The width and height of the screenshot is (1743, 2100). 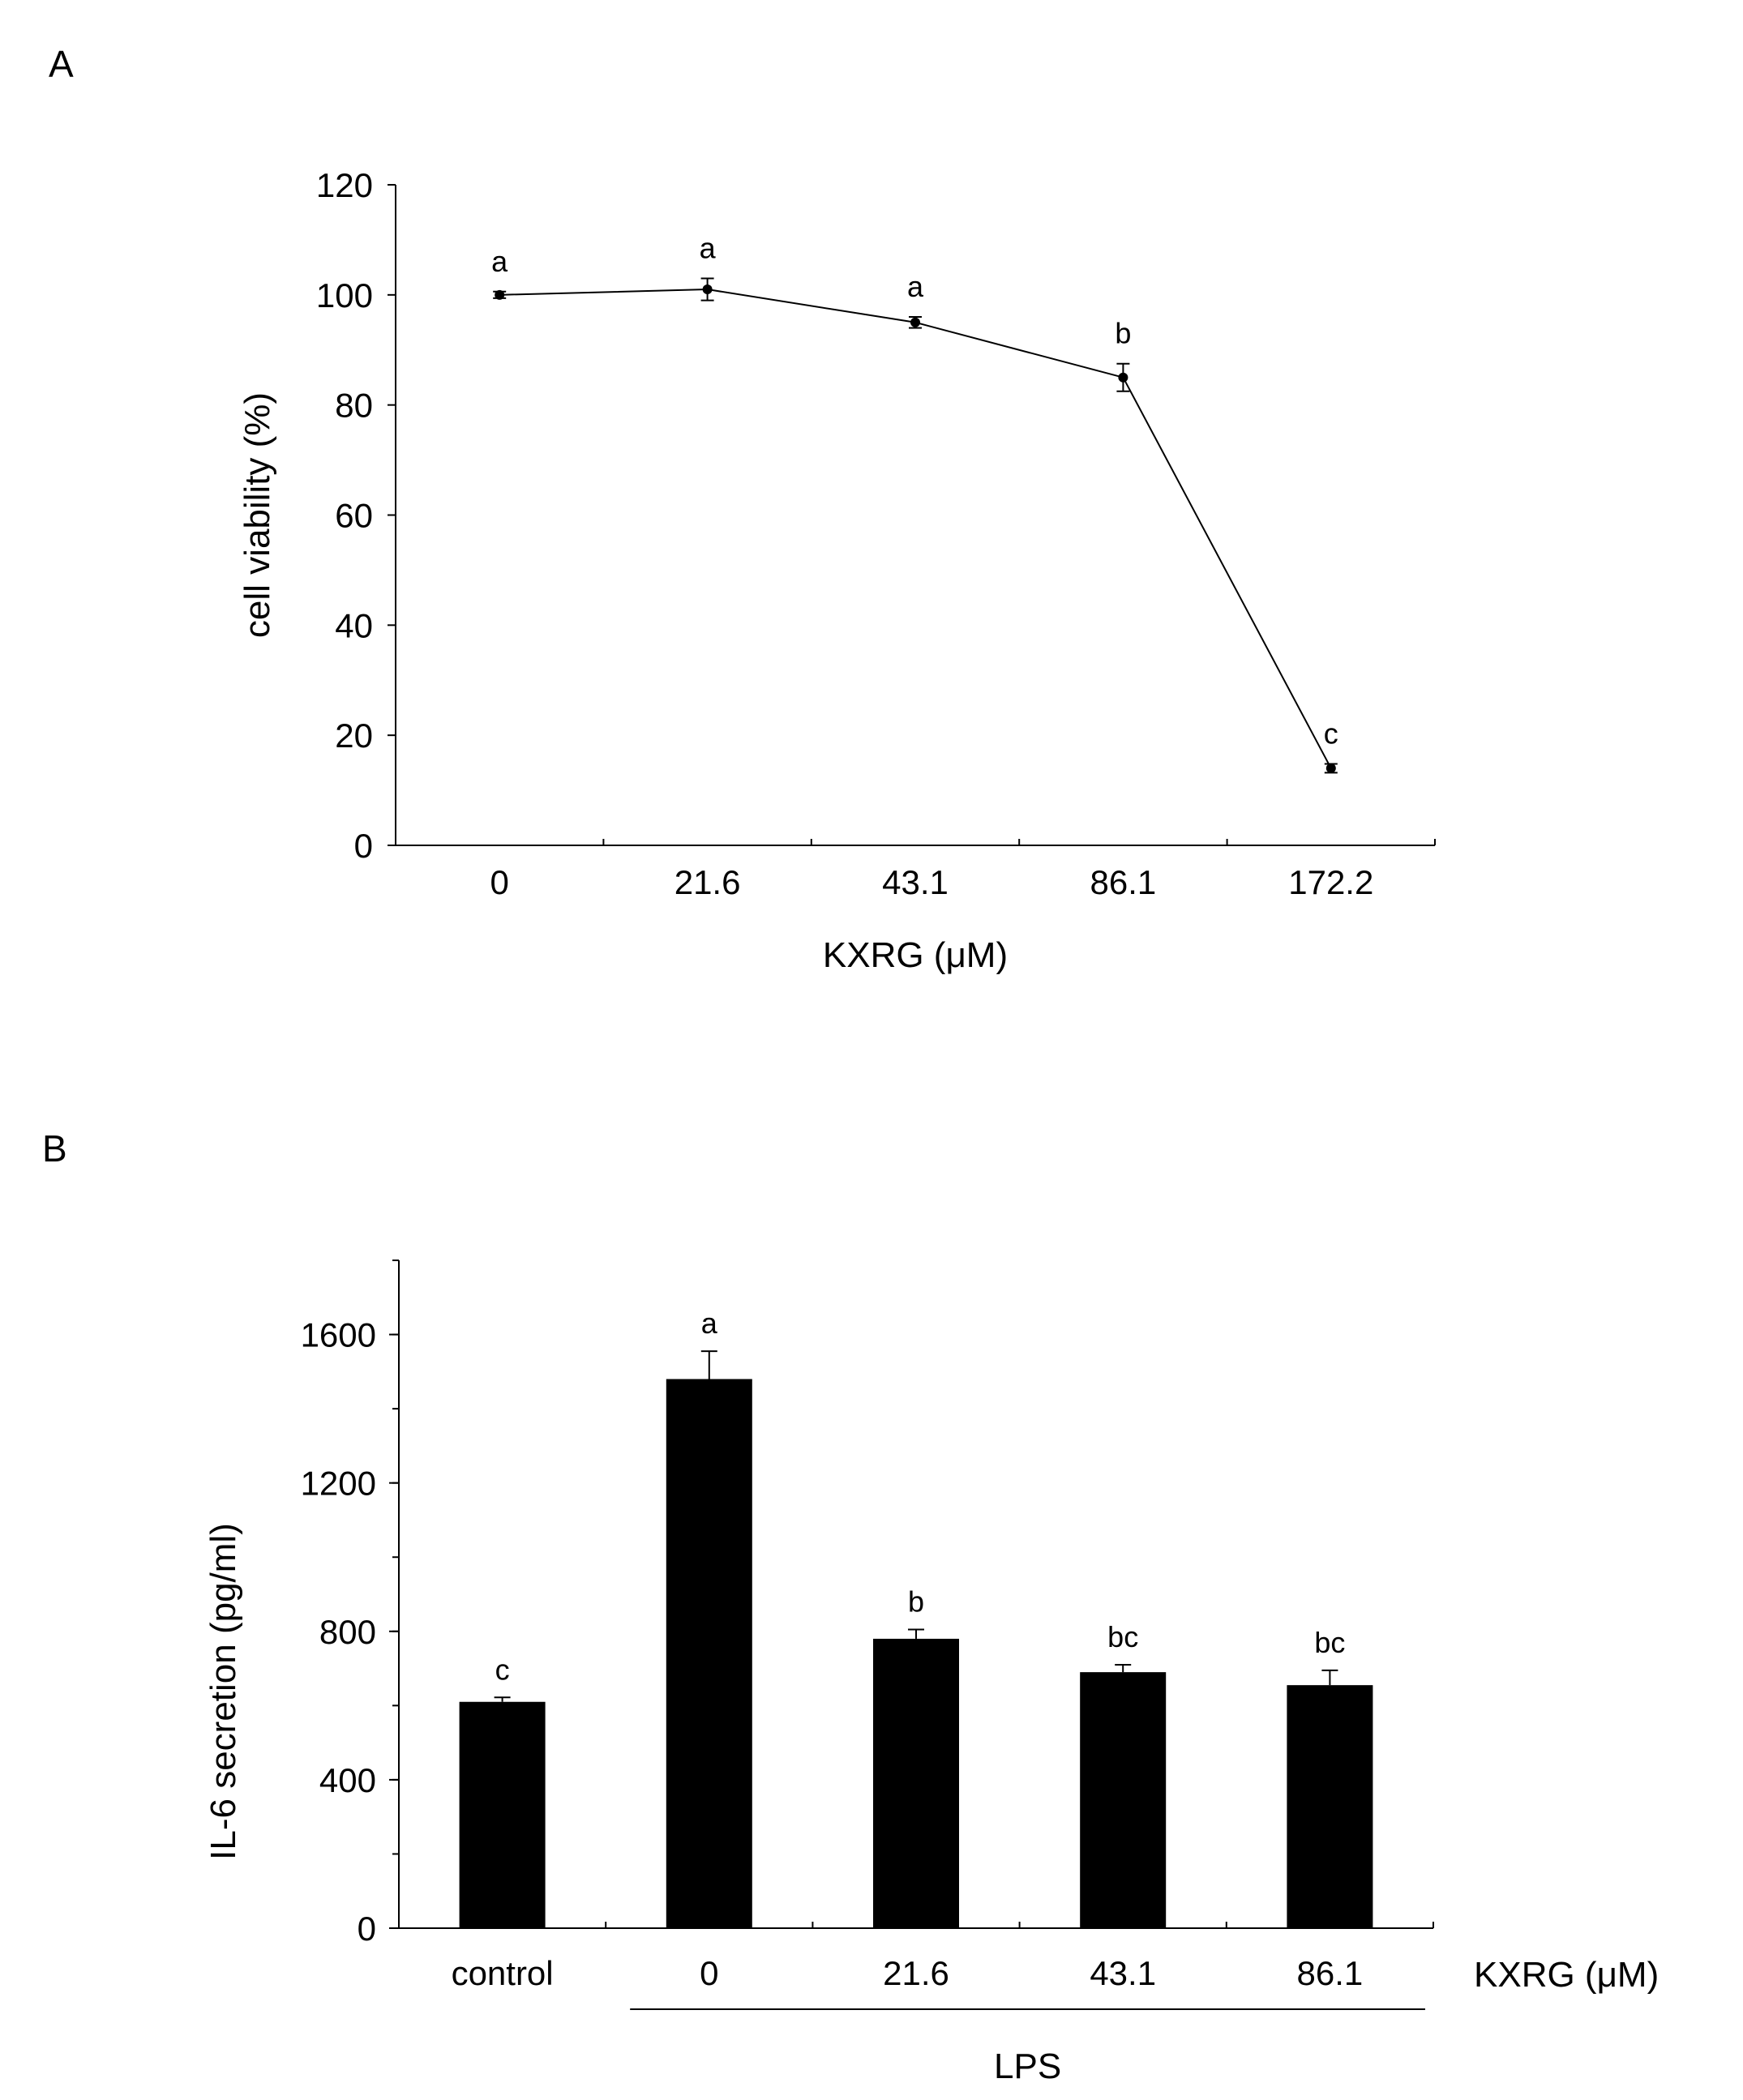 I want to click on y-tick-label: 20, so click(x=354, y=735).